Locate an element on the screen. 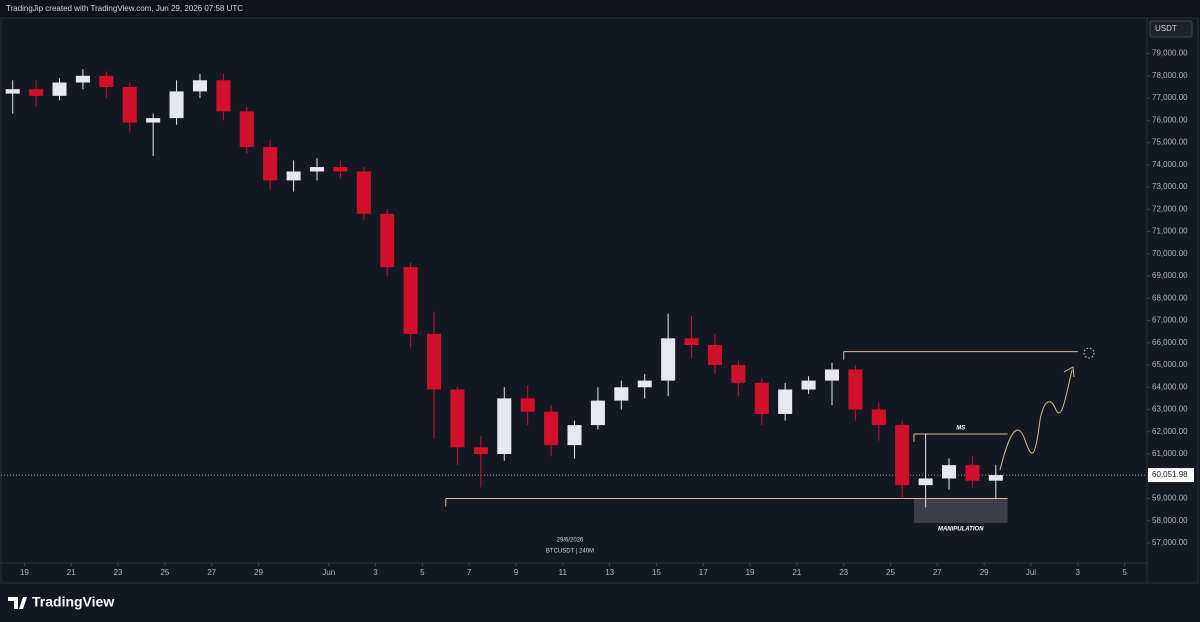 The width and height of the screenshot is (1200, 622). x-tick-label: 7 is located at coordinates (469, 572).